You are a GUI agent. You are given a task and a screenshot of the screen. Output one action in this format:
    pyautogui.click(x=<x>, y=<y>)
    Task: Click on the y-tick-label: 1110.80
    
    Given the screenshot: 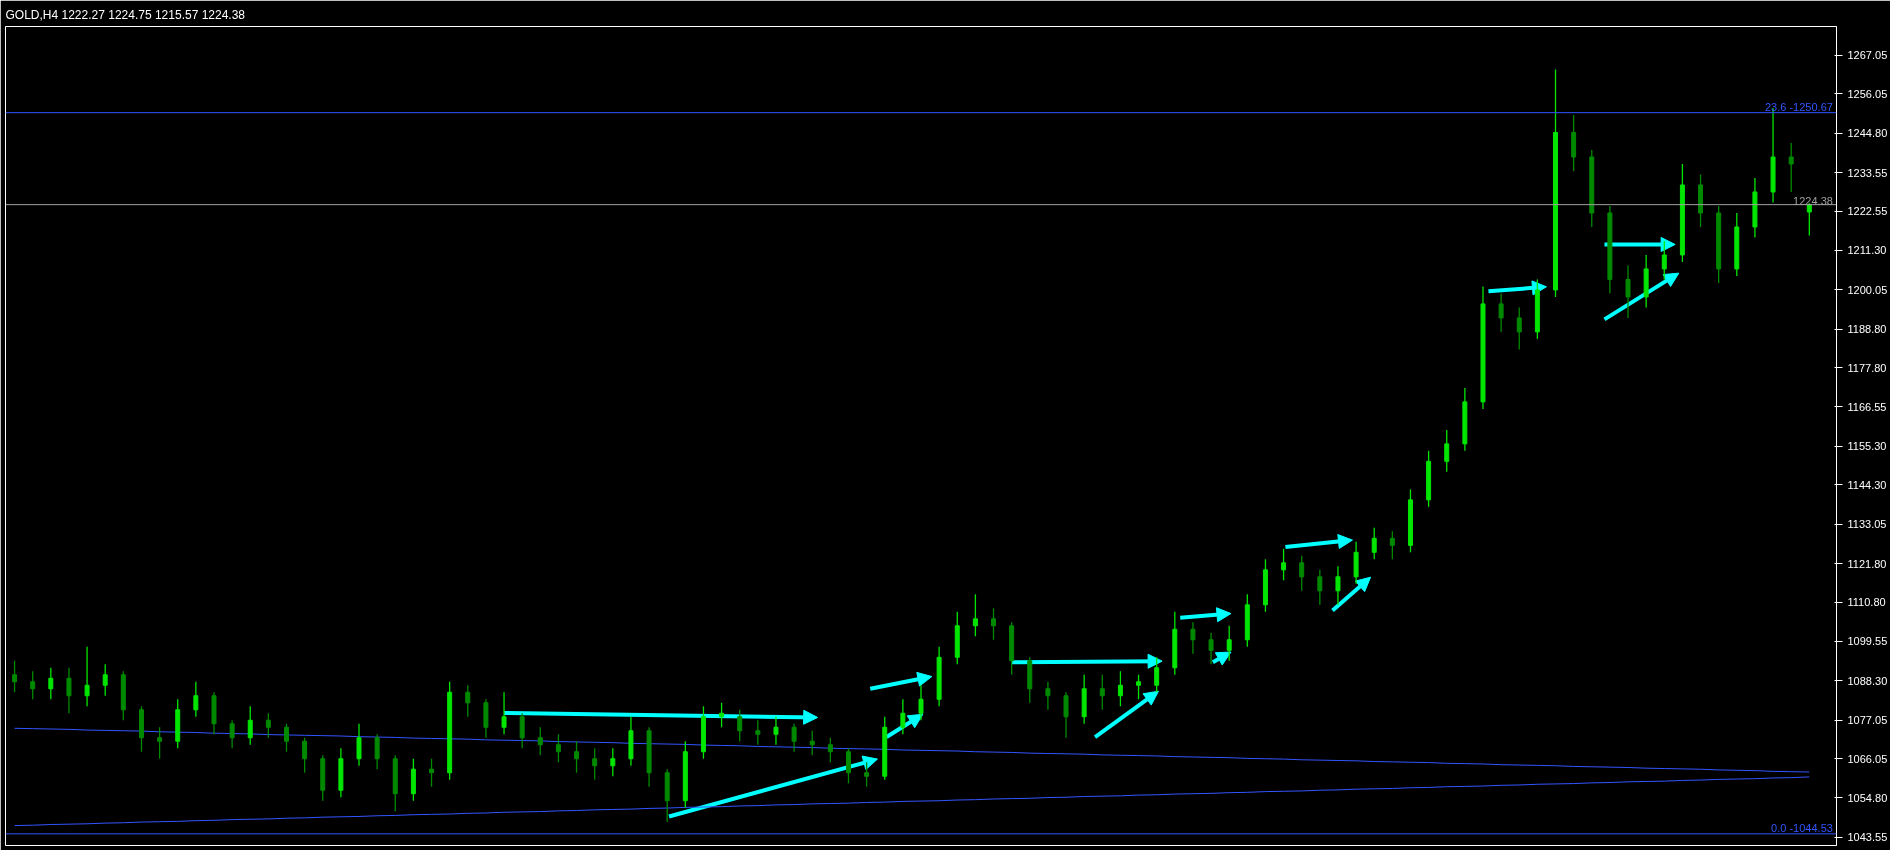 What is the action you would take?
    pyautogui.click(x=1866, y=602)
    